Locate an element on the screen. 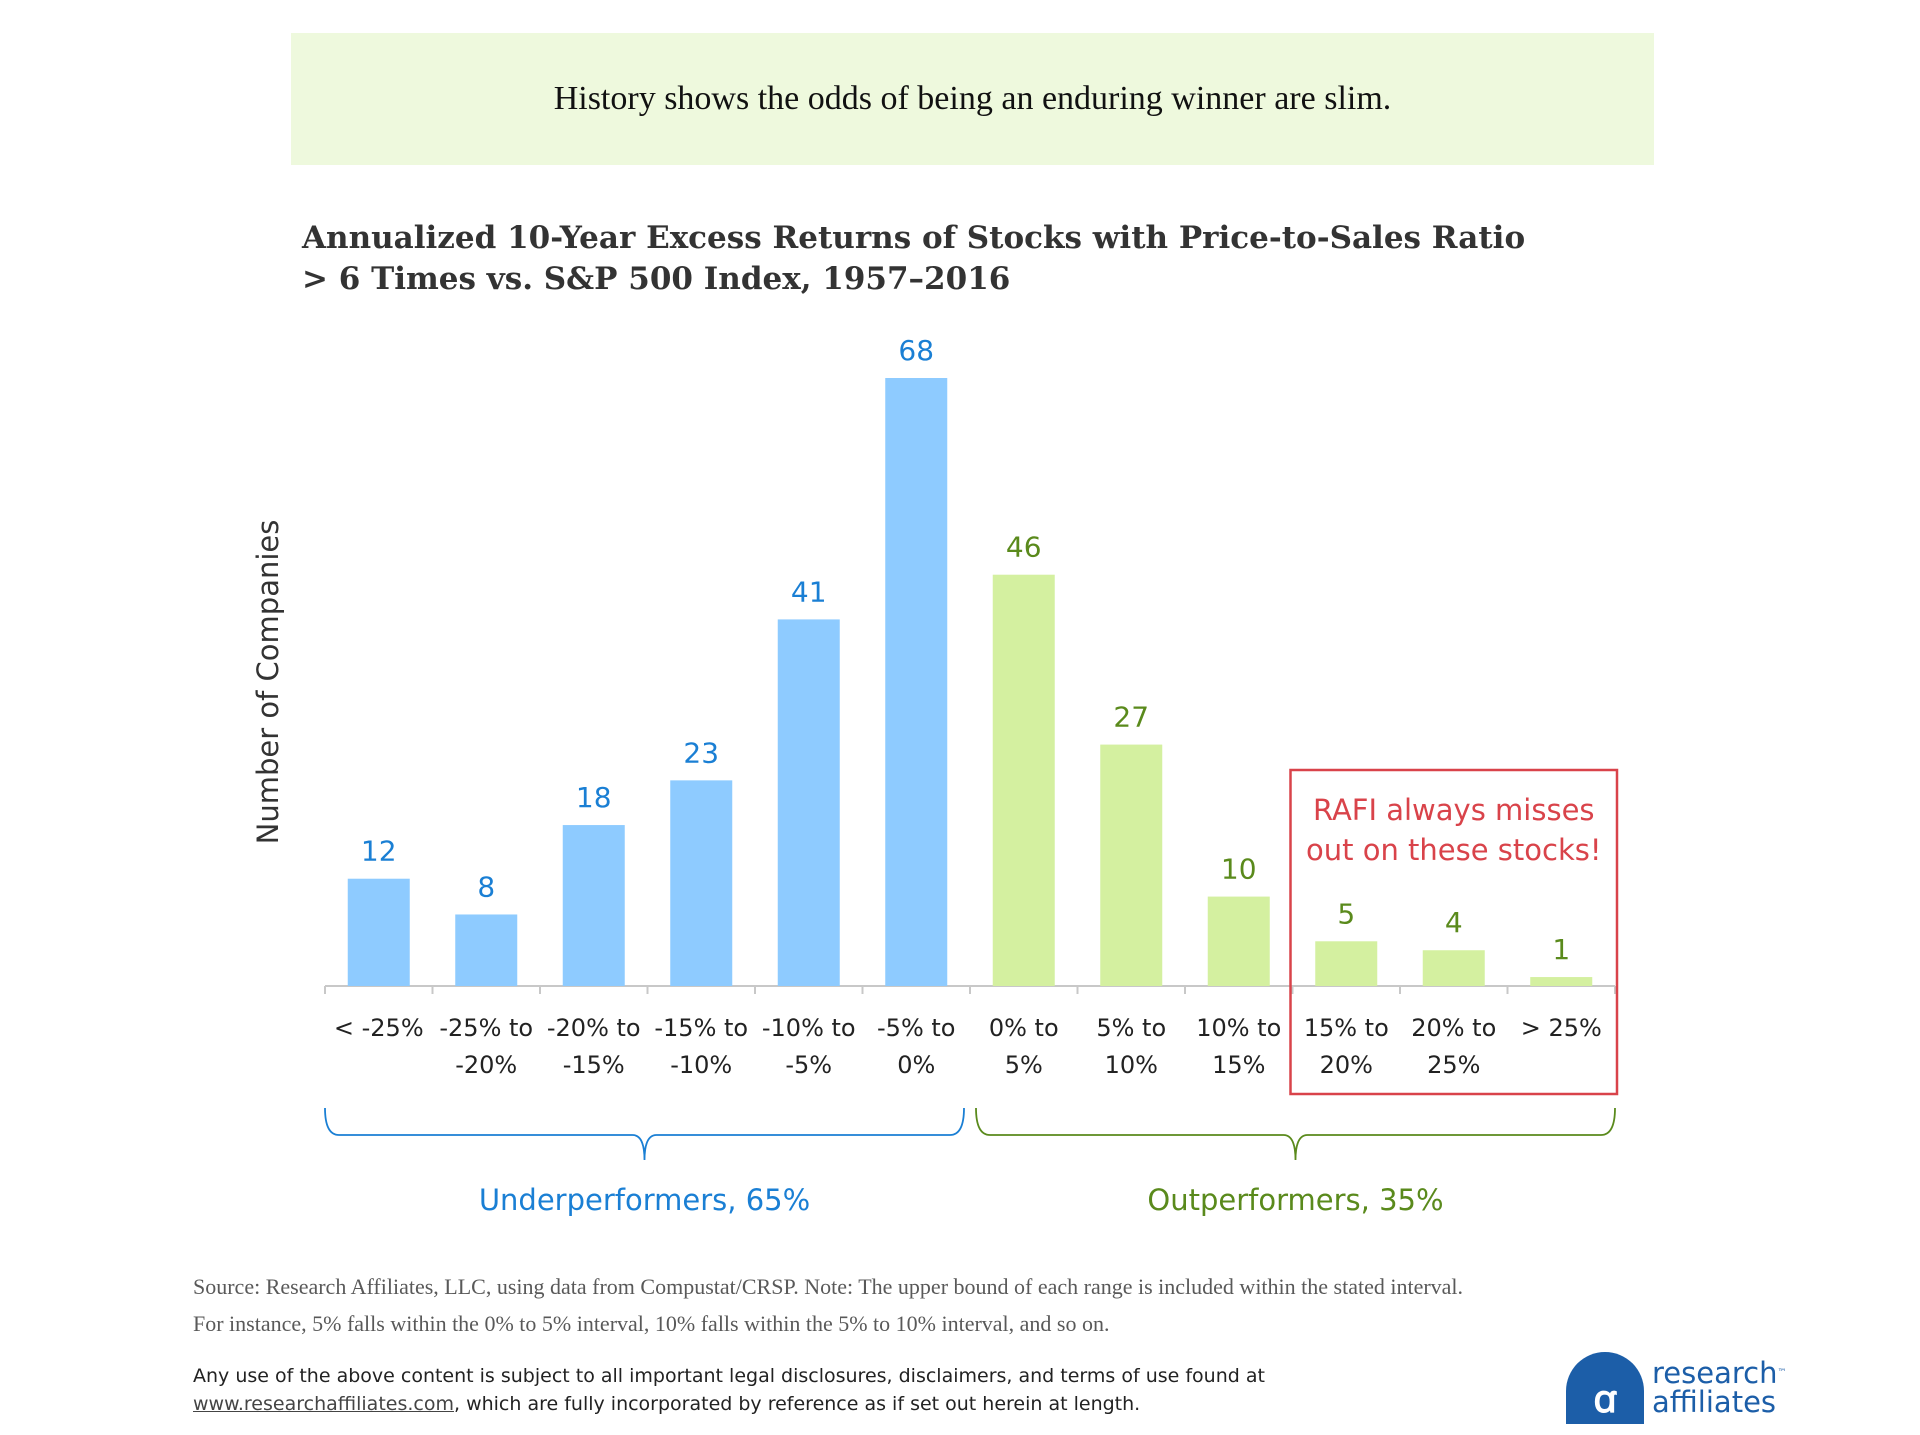 This screenshot has width=1920, height=1435. annotation-text: RAFI always misses is located at coordinates (1454, 810).